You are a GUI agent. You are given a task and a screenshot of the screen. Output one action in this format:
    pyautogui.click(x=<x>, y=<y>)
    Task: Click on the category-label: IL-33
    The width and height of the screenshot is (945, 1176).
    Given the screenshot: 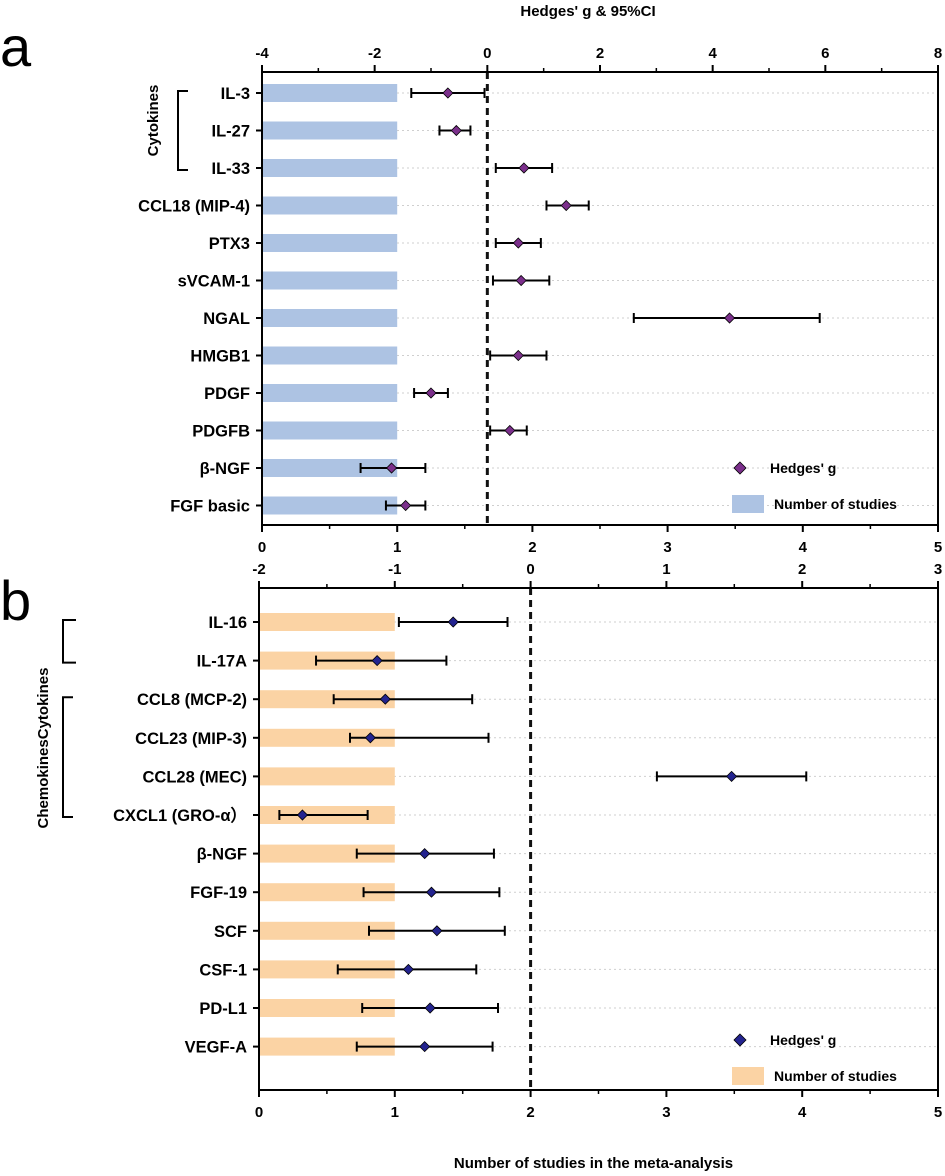 What is the action you would take?
    pyautogui.click(x=230, y=169)
    